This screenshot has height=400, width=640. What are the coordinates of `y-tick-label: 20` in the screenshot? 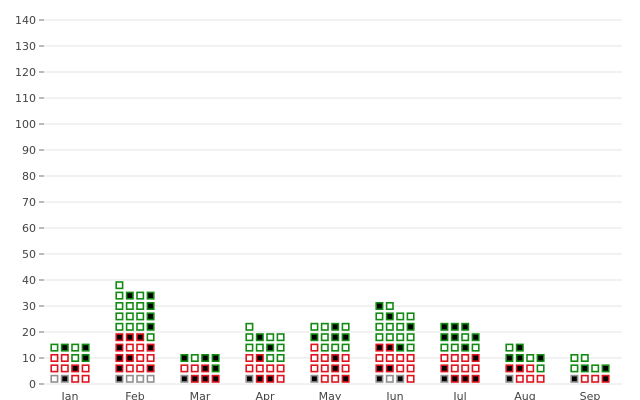 It's located at (29, 332).